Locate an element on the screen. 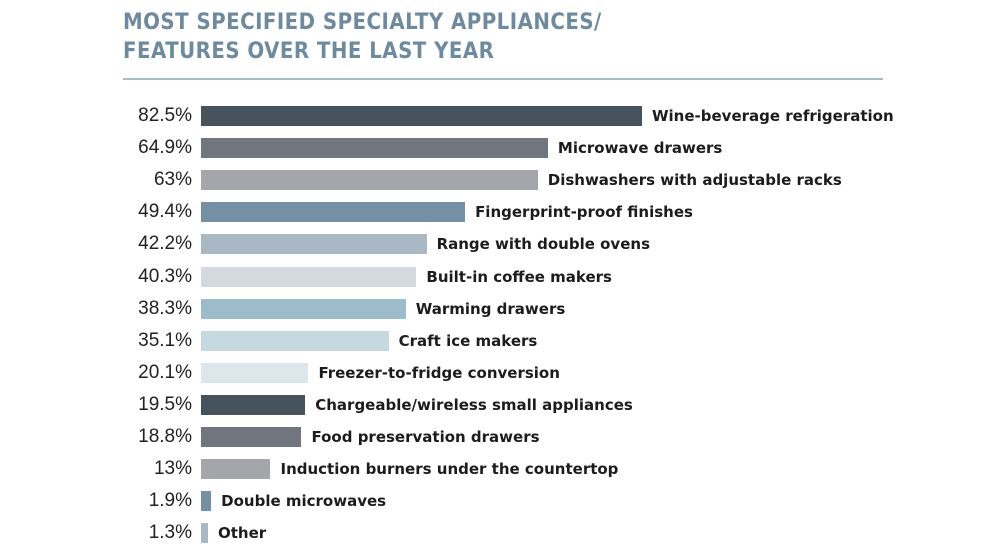  bar-value-label: 1.9% is located at coordinates (170, 501).